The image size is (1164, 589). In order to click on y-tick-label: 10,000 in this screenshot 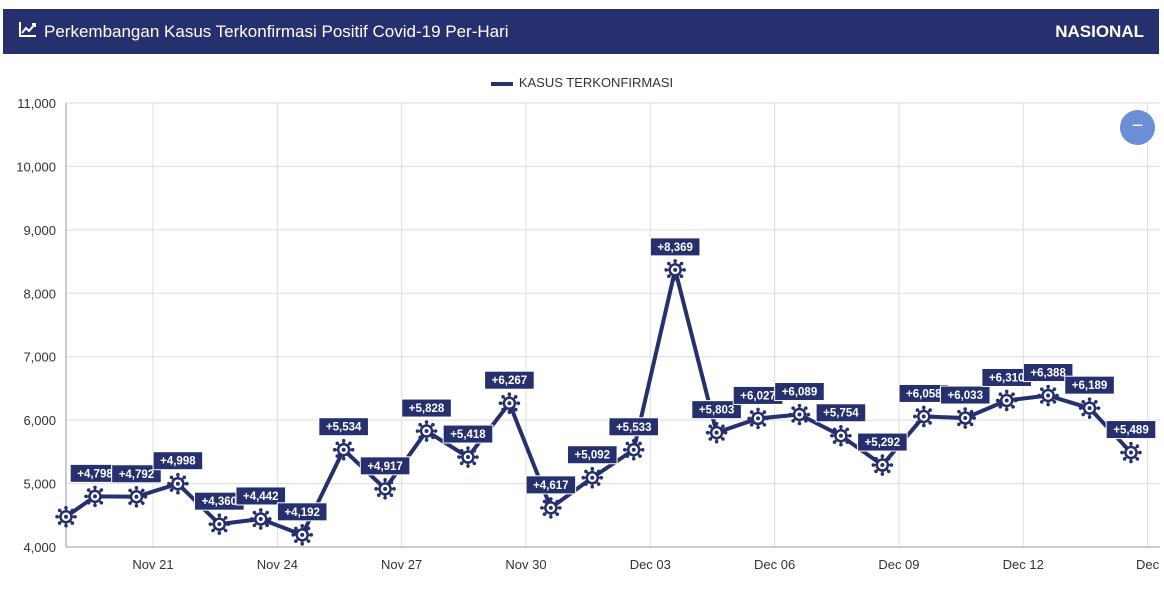, I will do `click(36, 166)`.